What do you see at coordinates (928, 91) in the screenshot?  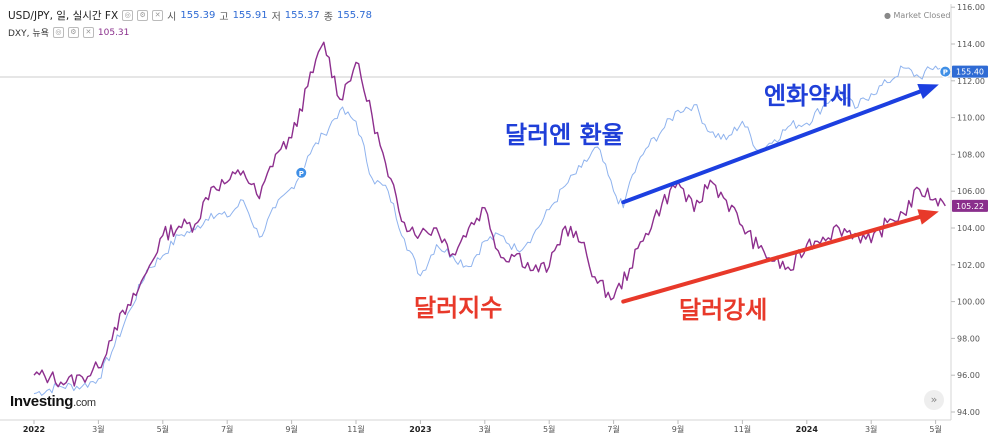 I see `arrow-blue-head` at bounding box center [928, 91].